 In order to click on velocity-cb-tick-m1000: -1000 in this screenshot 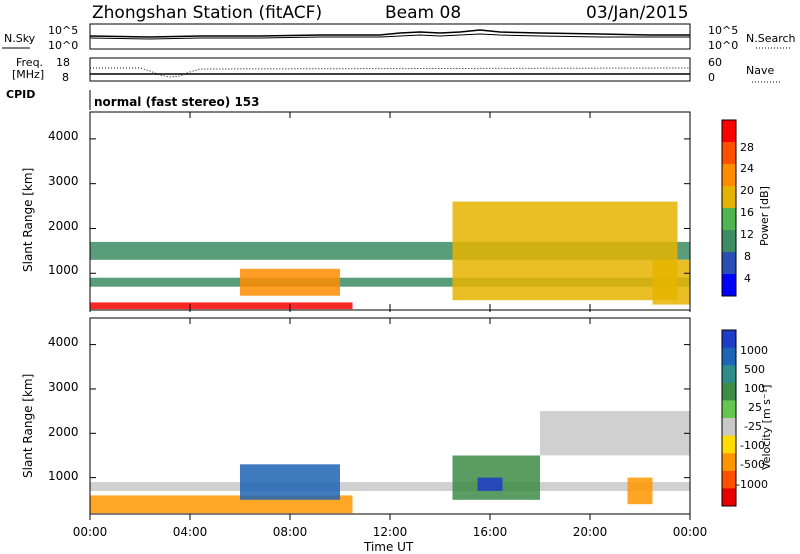, I will do `click(752, 484)`.